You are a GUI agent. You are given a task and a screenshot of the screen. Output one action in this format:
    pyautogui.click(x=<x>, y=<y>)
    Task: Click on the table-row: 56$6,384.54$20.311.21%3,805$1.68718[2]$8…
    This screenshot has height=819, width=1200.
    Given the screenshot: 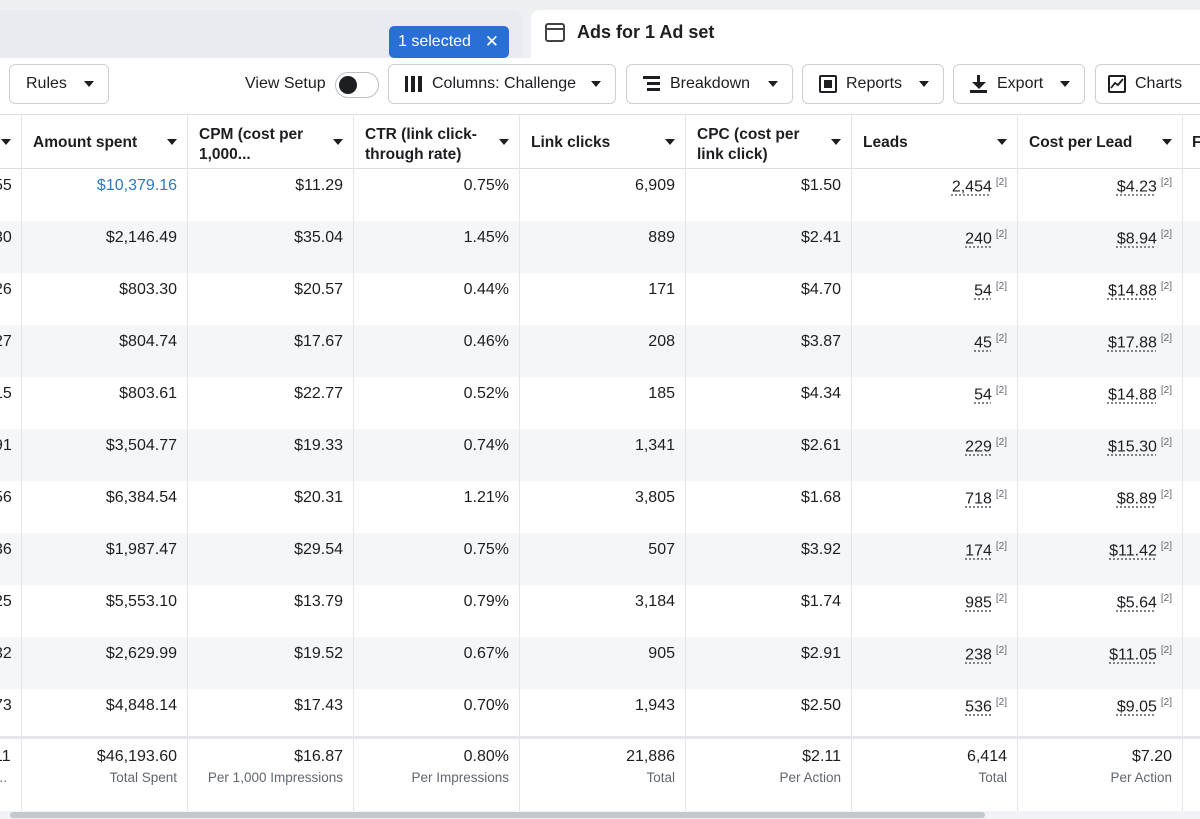 What is the action you would take?
    pyautogui.click(x=600, y=507)
    